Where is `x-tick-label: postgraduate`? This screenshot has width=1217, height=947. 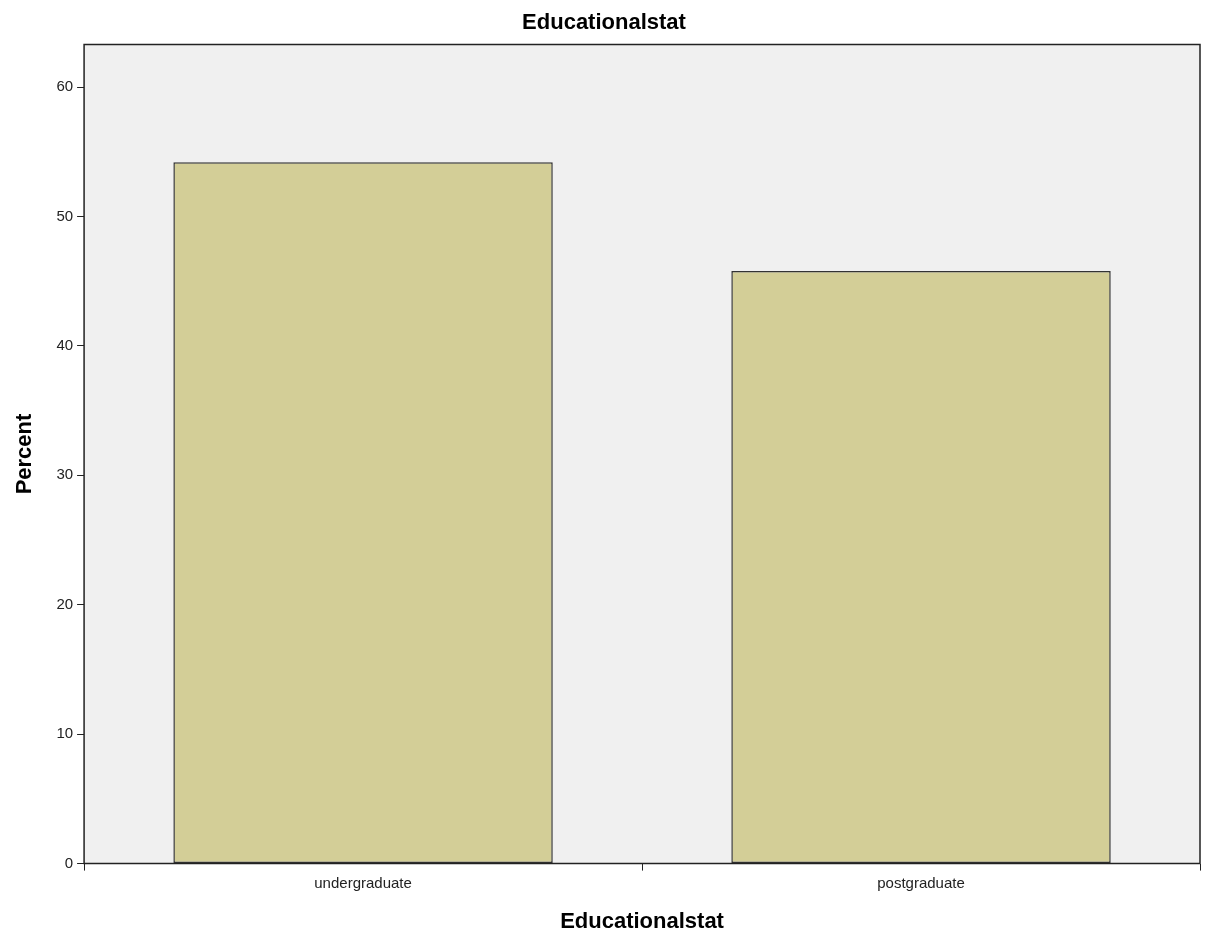 x-tick-label: postgraduate is located at coordinates (921, 882).